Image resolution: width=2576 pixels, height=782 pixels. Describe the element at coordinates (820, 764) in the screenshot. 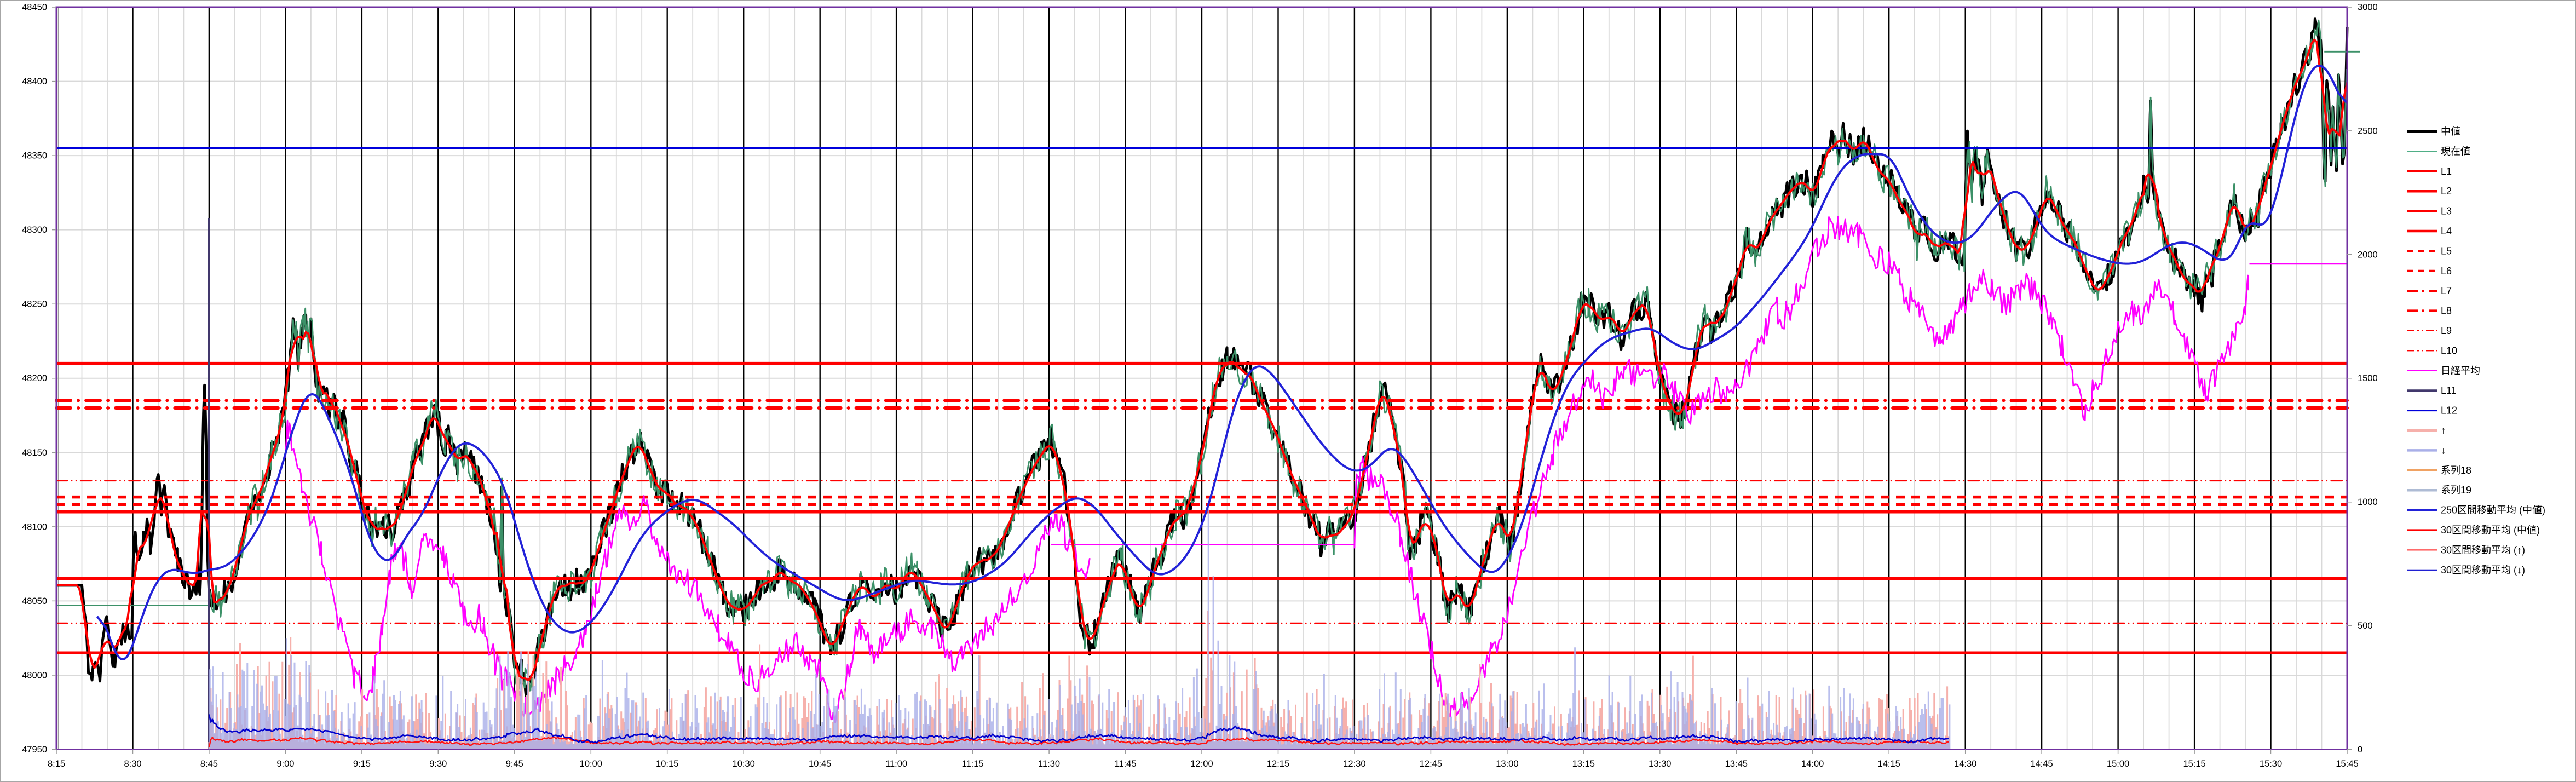

I see `svg-text: 10:45` at that location.